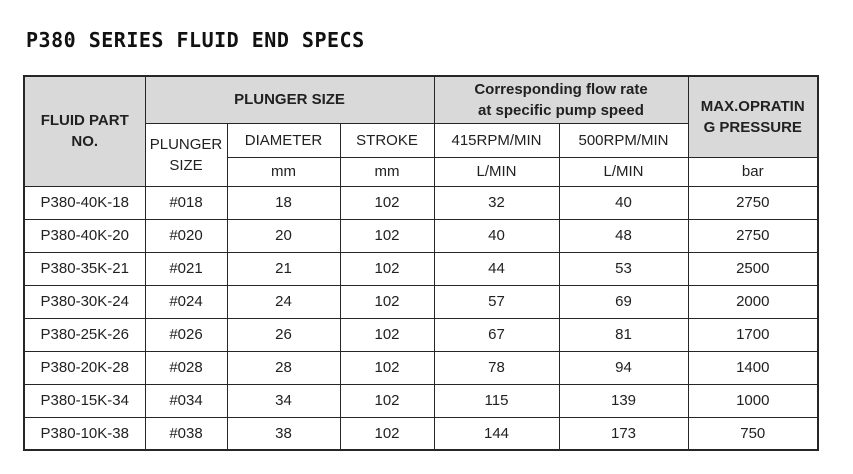 The height and width of the screenshot is (474, 853). What do you see at coordinates (283, 367) in the screenshot?
I see `cell-diameter: 28` at bounding box center [283, 367].